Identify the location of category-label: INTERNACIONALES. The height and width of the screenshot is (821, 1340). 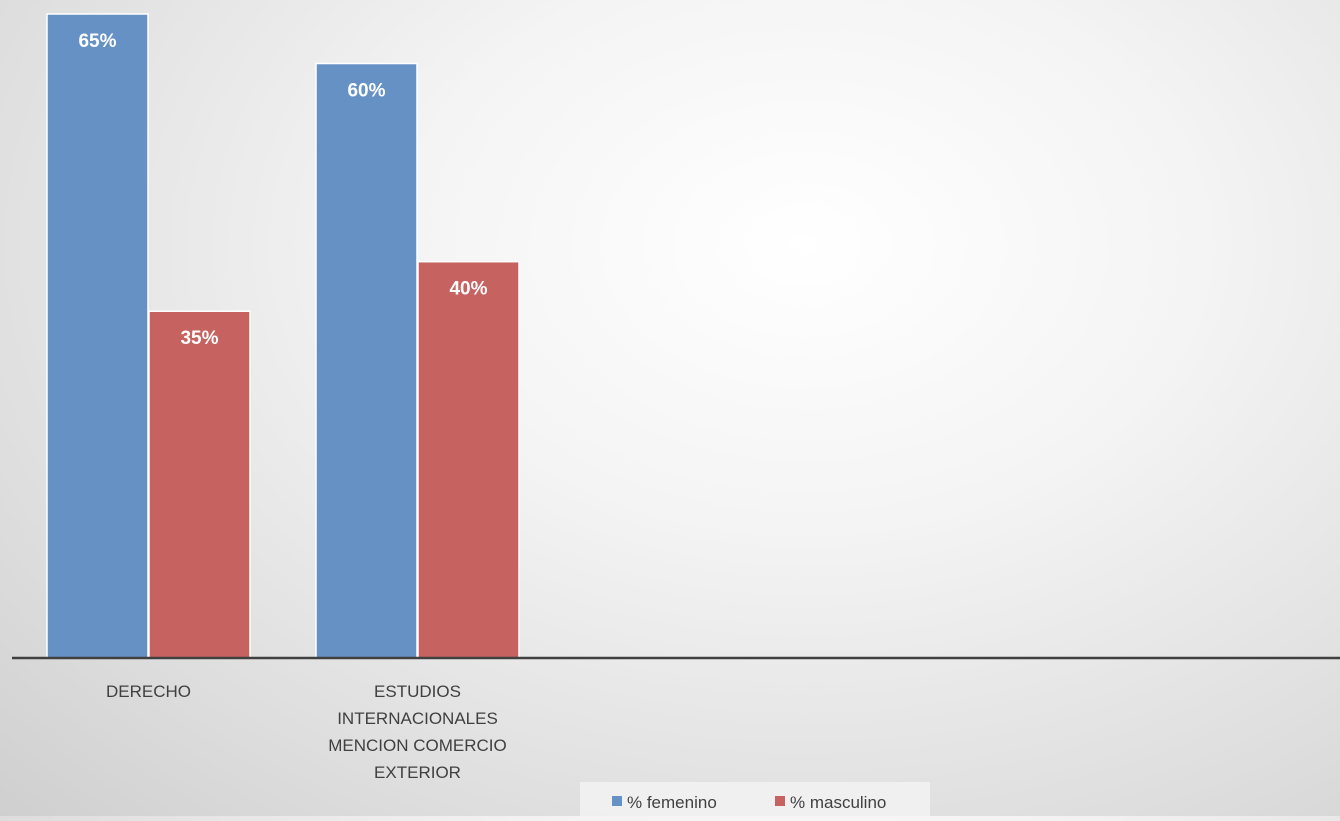
(417, 718).